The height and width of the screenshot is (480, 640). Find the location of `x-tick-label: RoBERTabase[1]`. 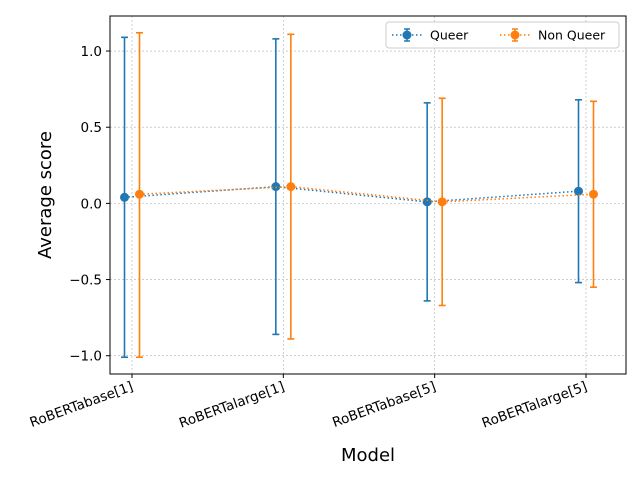

x-tick-label: RoBERTabase[1] is located at coordinates (82, 405).